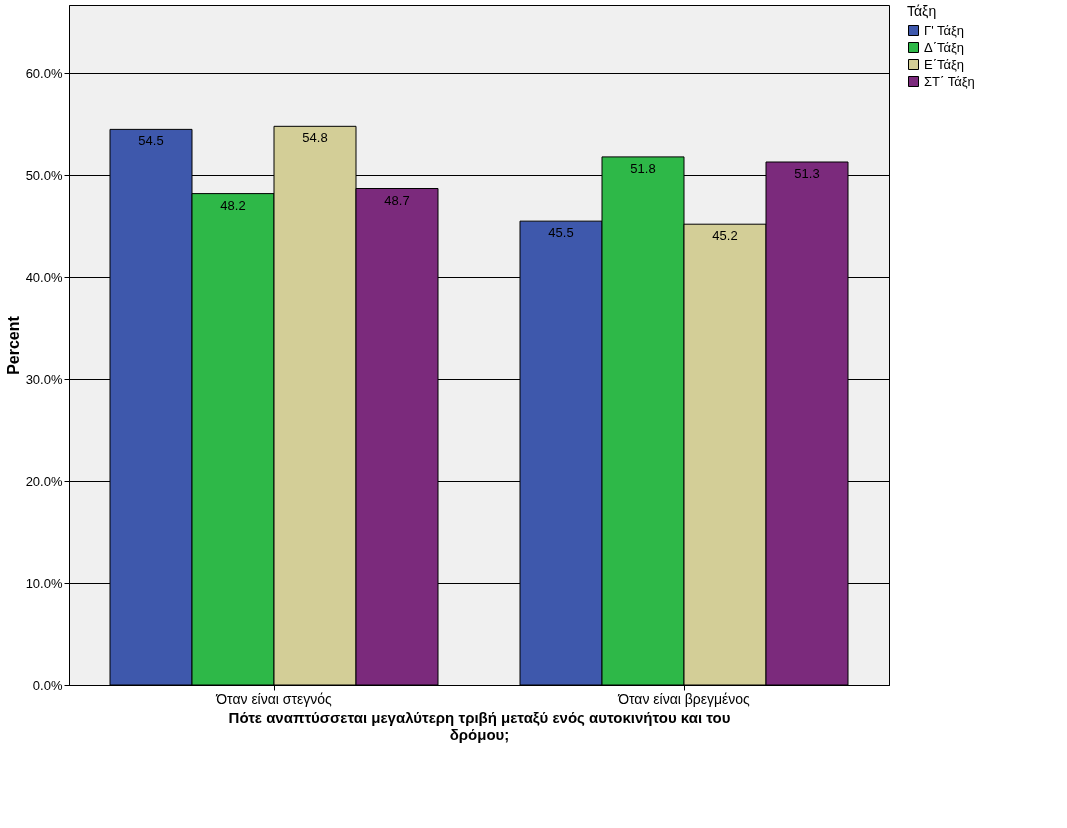 This screenshot has width=1067, height=828. What do you see at coordinates (643, 168) in the screenshot?
I see `data-label: 51.8` at bounding box center [643, 168].